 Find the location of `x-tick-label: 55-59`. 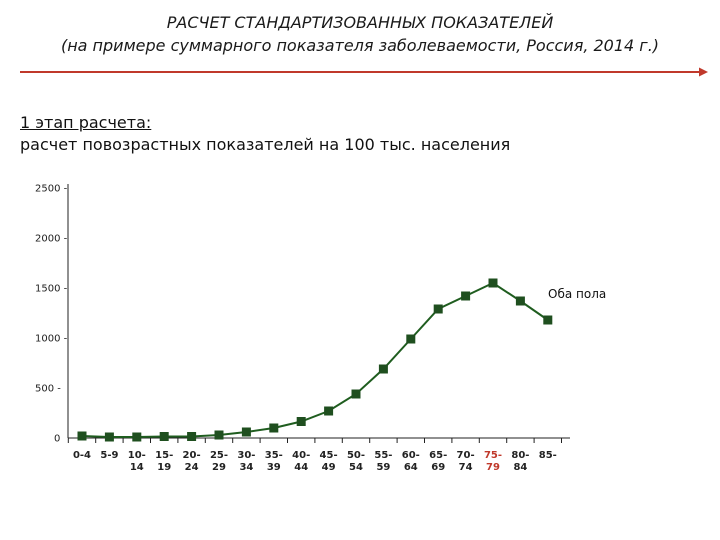

x-tick-label: 55-59 is located at coordinates (383, 461).